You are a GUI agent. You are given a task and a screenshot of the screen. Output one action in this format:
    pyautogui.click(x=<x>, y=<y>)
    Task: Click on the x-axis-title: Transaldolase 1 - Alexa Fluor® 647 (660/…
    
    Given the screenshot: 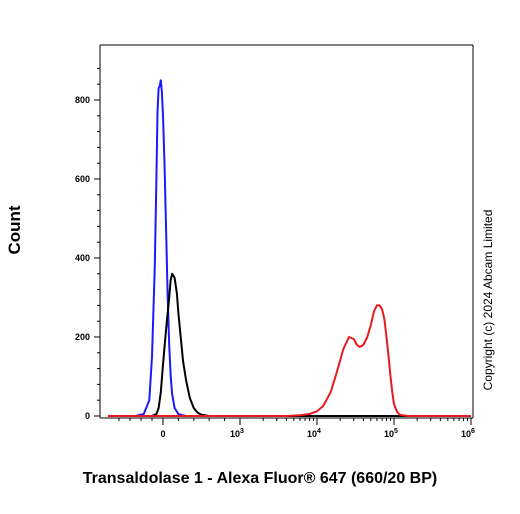 What is the action you would take?
    pyautogui.click(x=260, y=478)
    